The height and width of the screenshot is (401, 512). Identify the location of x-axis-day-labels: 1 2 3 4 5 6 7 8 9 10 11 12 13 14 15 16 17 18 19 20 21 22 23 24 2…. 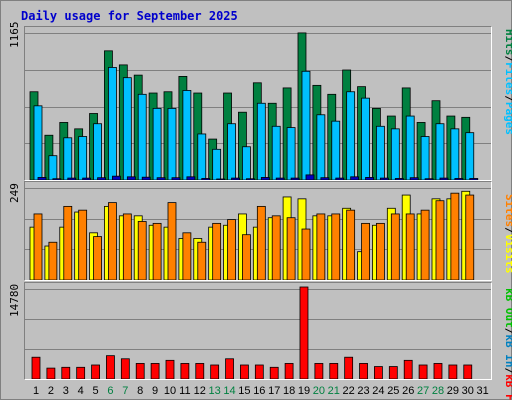
(261, 391).